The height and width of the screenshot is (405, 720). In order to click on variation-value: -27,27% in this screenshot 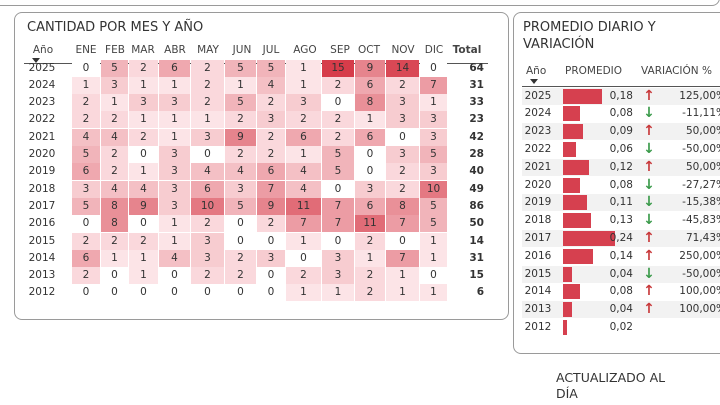, I will do `click(701, 184)`.